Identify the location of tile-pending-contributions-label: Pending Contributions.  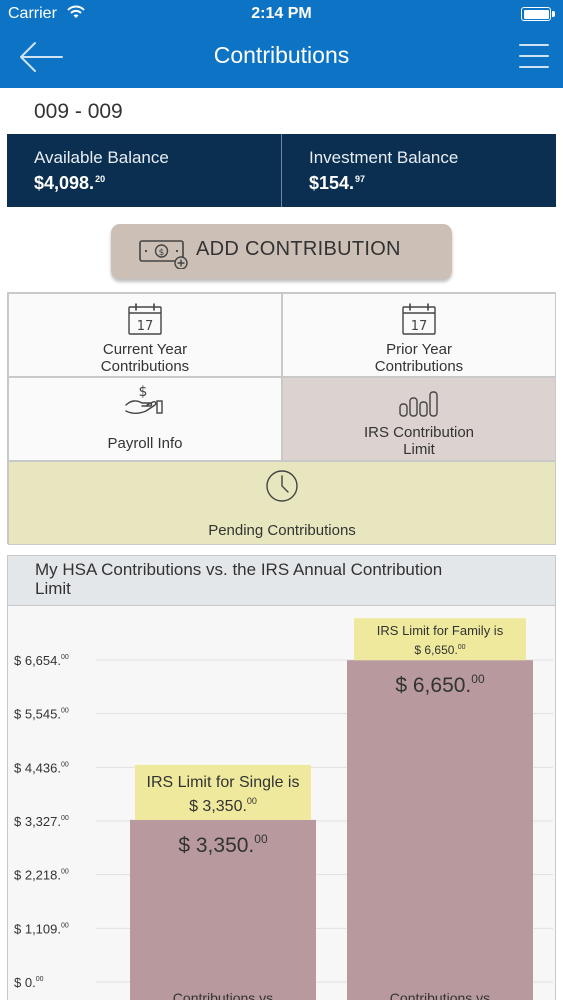
(282, 530).